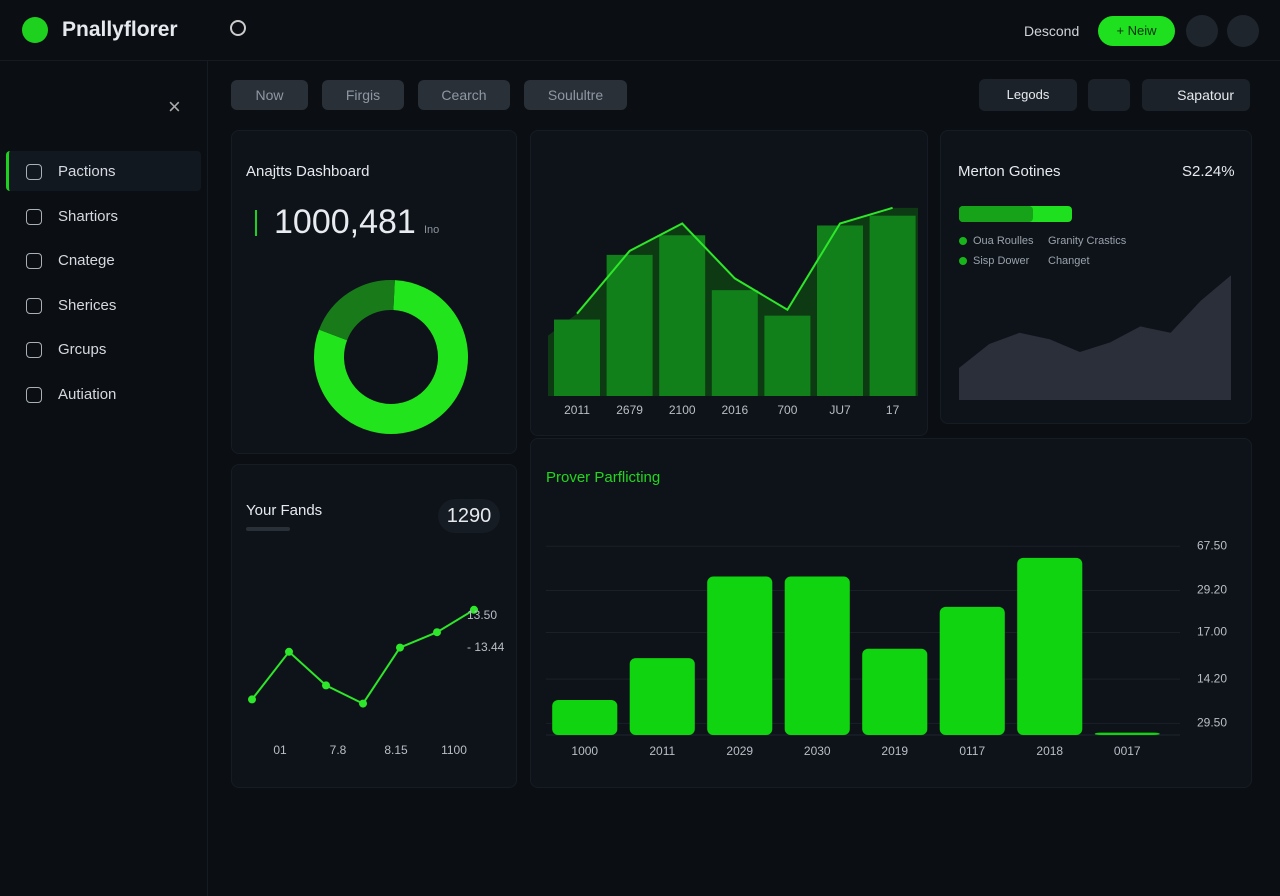 Image resolution: width=1280 pixels, height=896 pixels. What do you see at coordinates (391, 357) in the screenshot?
I see `donut-chart` at bounding box center [391, 357].